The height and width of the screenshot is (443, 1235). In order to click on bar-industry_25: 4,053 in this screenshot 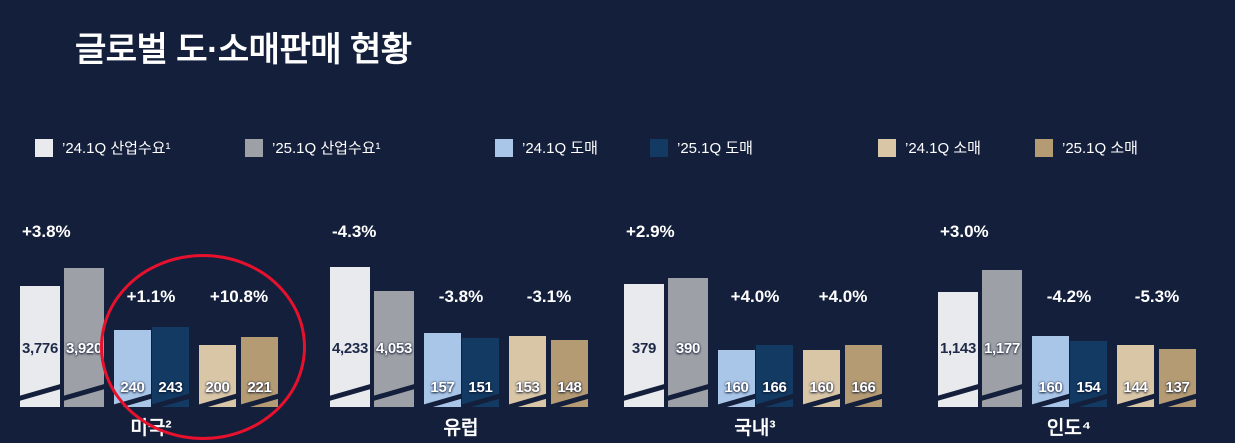, I will do `click(394, 349)`.